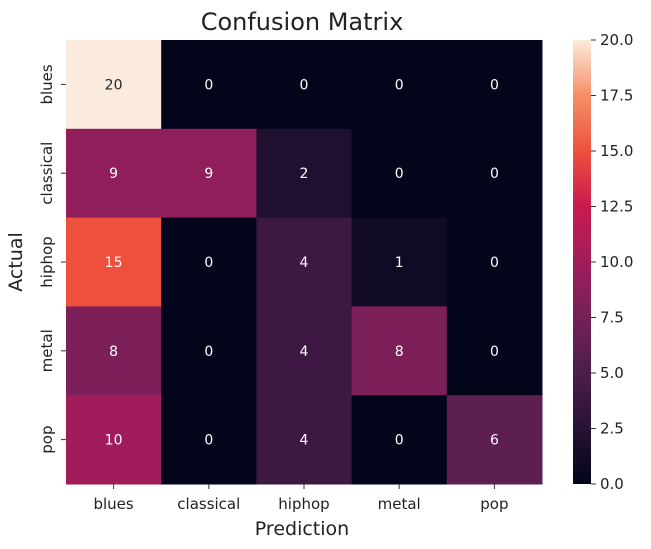 The image size is (651, 549). I want to click on cell-value-label: 1, so click(399, 263).